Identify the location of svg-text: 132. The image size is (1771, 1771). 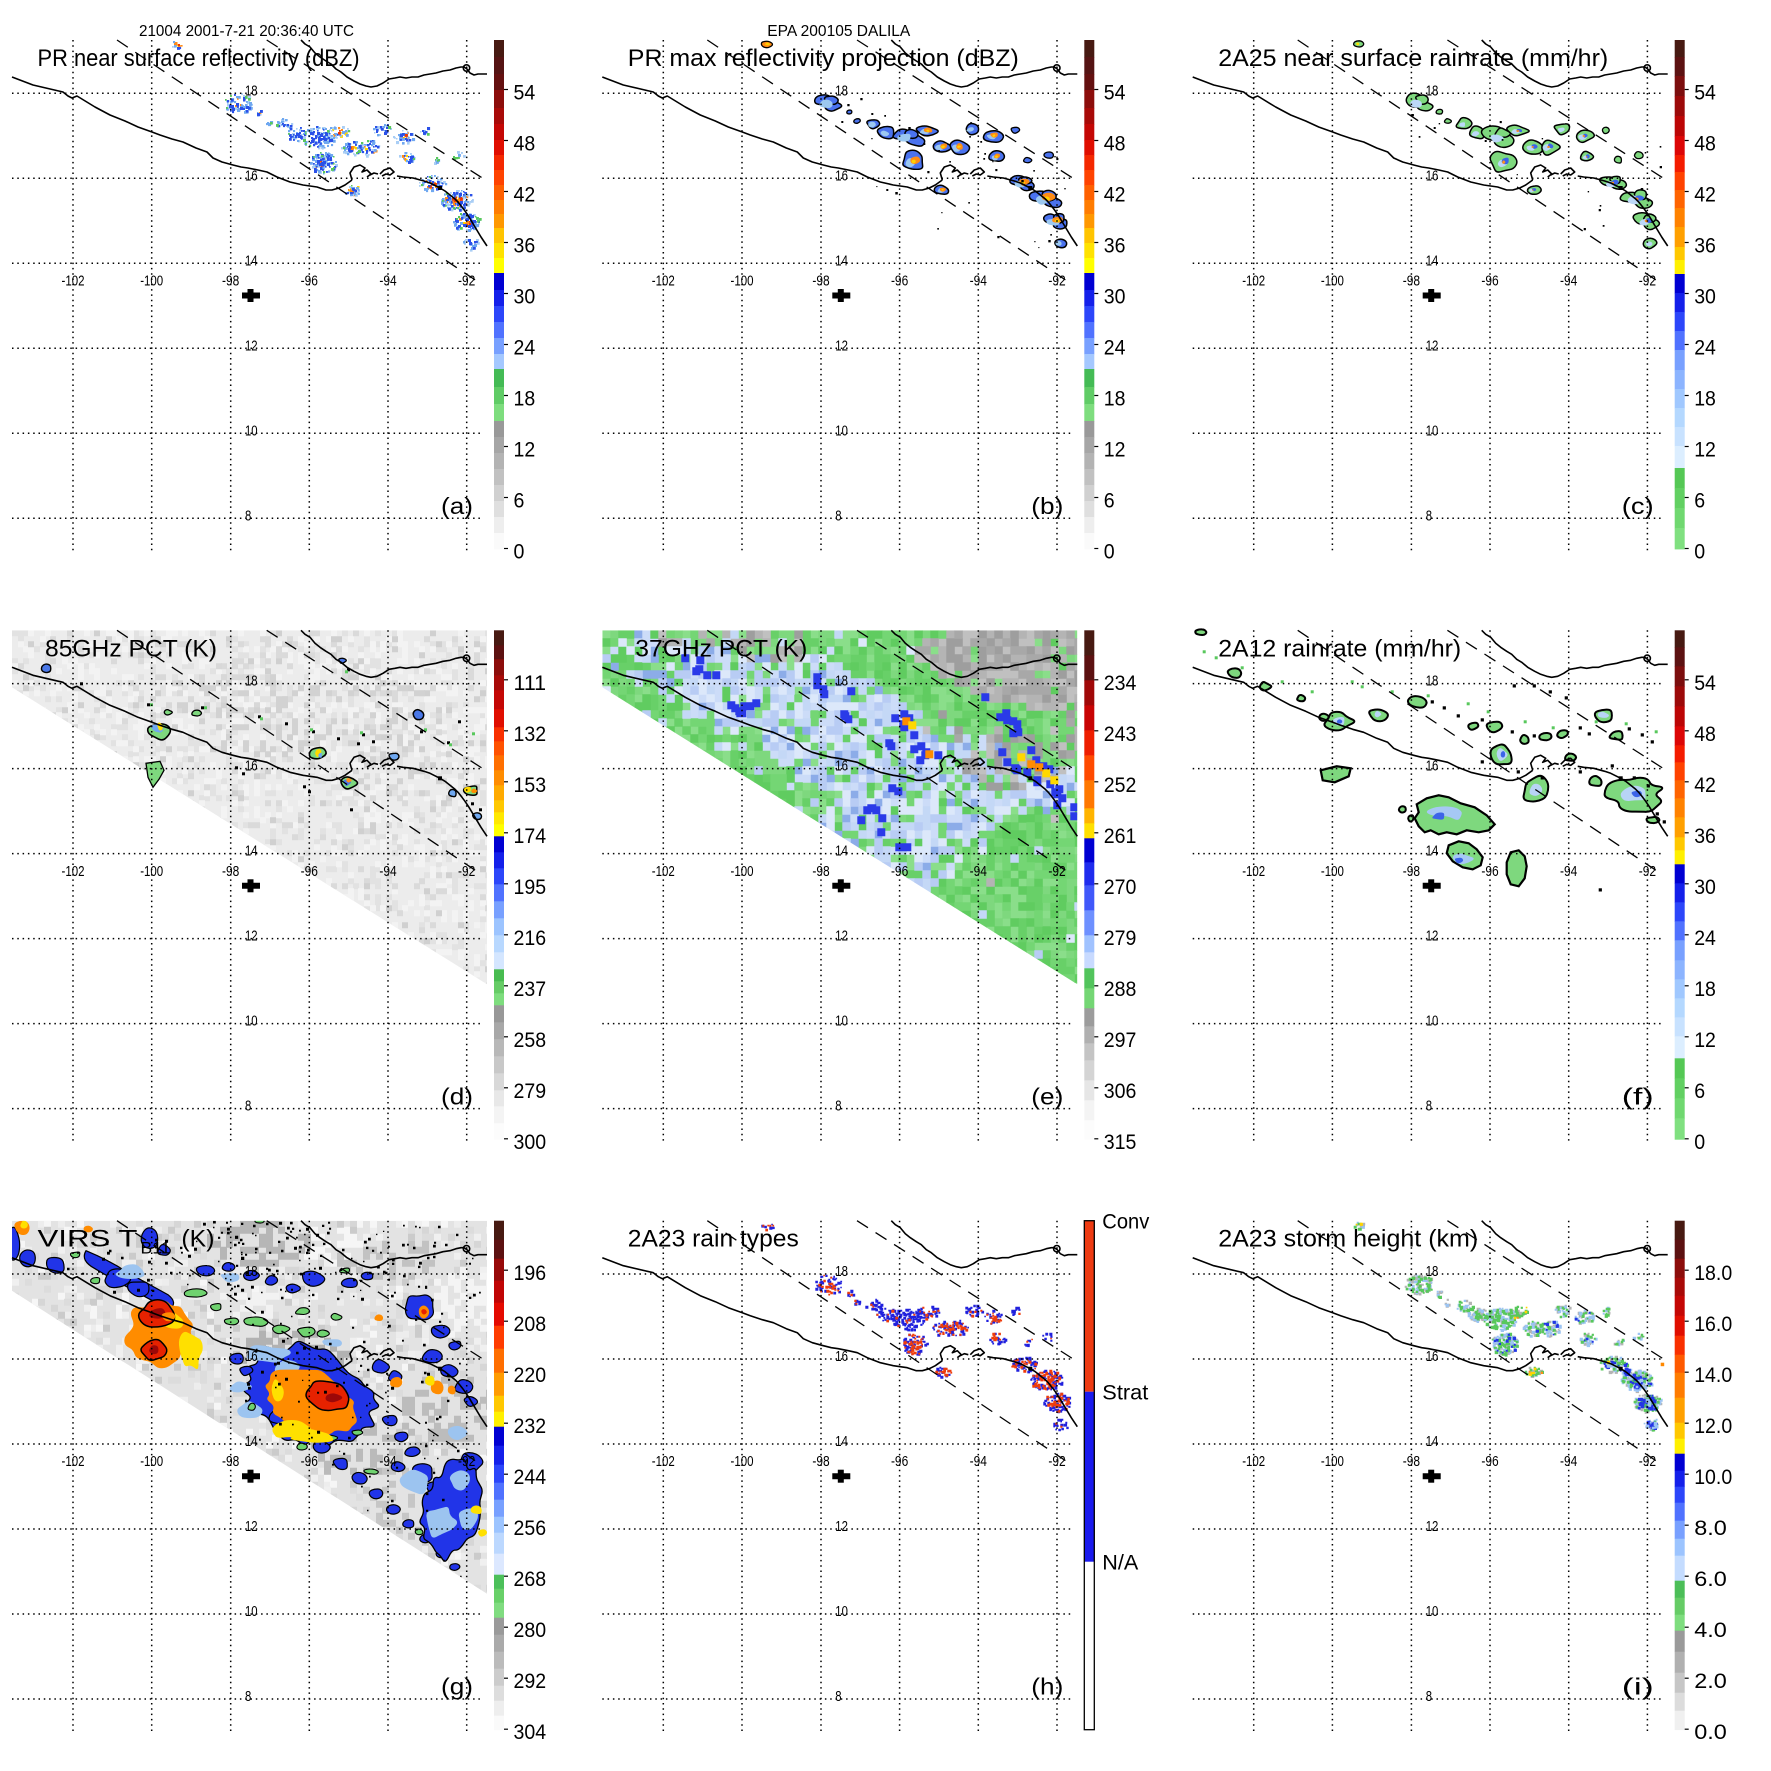
(530, 734).